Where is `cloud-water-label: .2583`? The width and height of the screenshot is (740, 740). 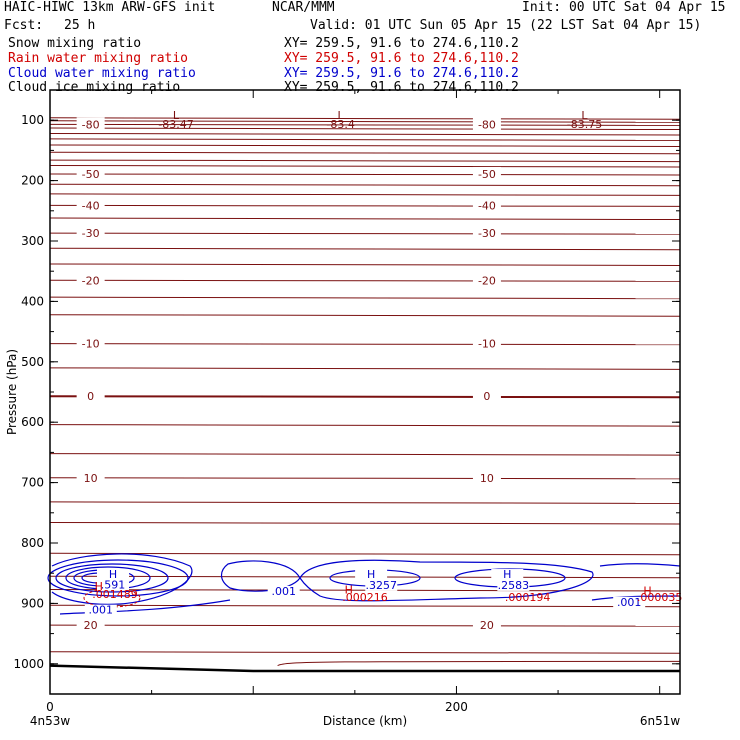 cloud-water-label: .2583 is located at coordinates (514, 585).